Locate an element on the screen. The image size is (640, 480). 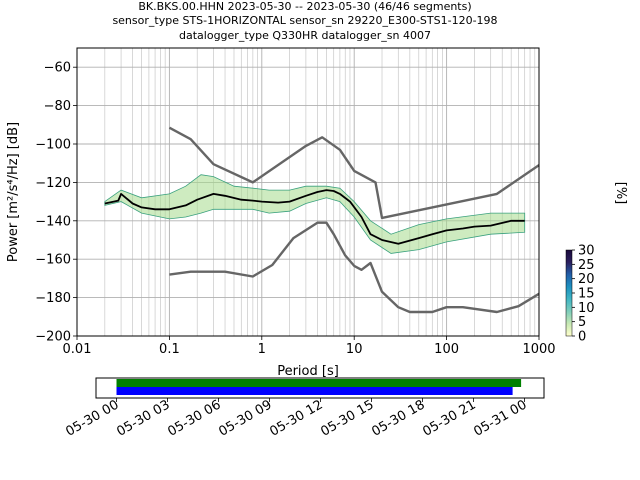
x-tick-label: 100 is located at coordinates (446, 349).